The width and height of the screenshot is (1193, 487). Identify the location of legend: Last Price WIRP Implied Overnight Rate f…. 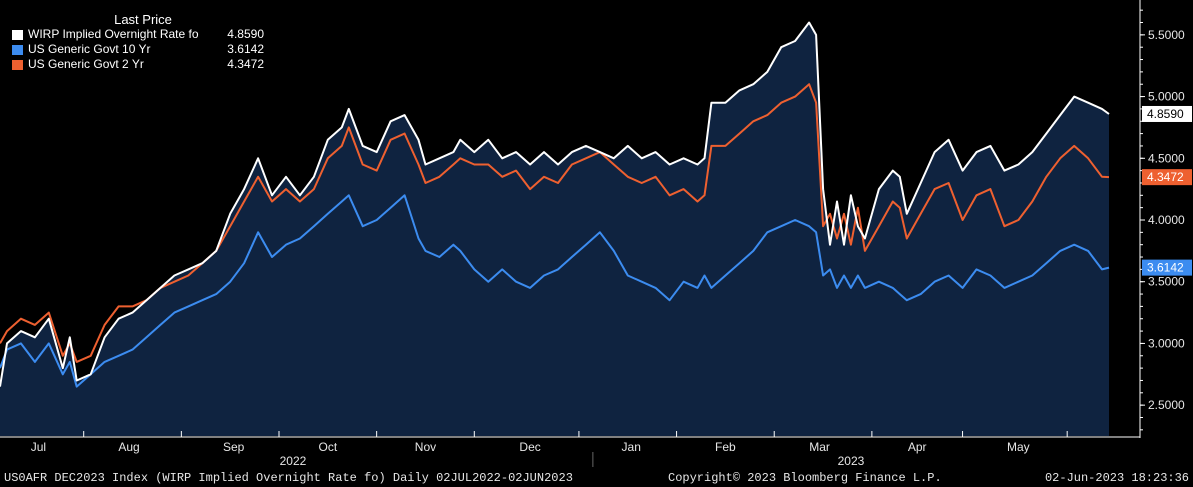
(138, 45).